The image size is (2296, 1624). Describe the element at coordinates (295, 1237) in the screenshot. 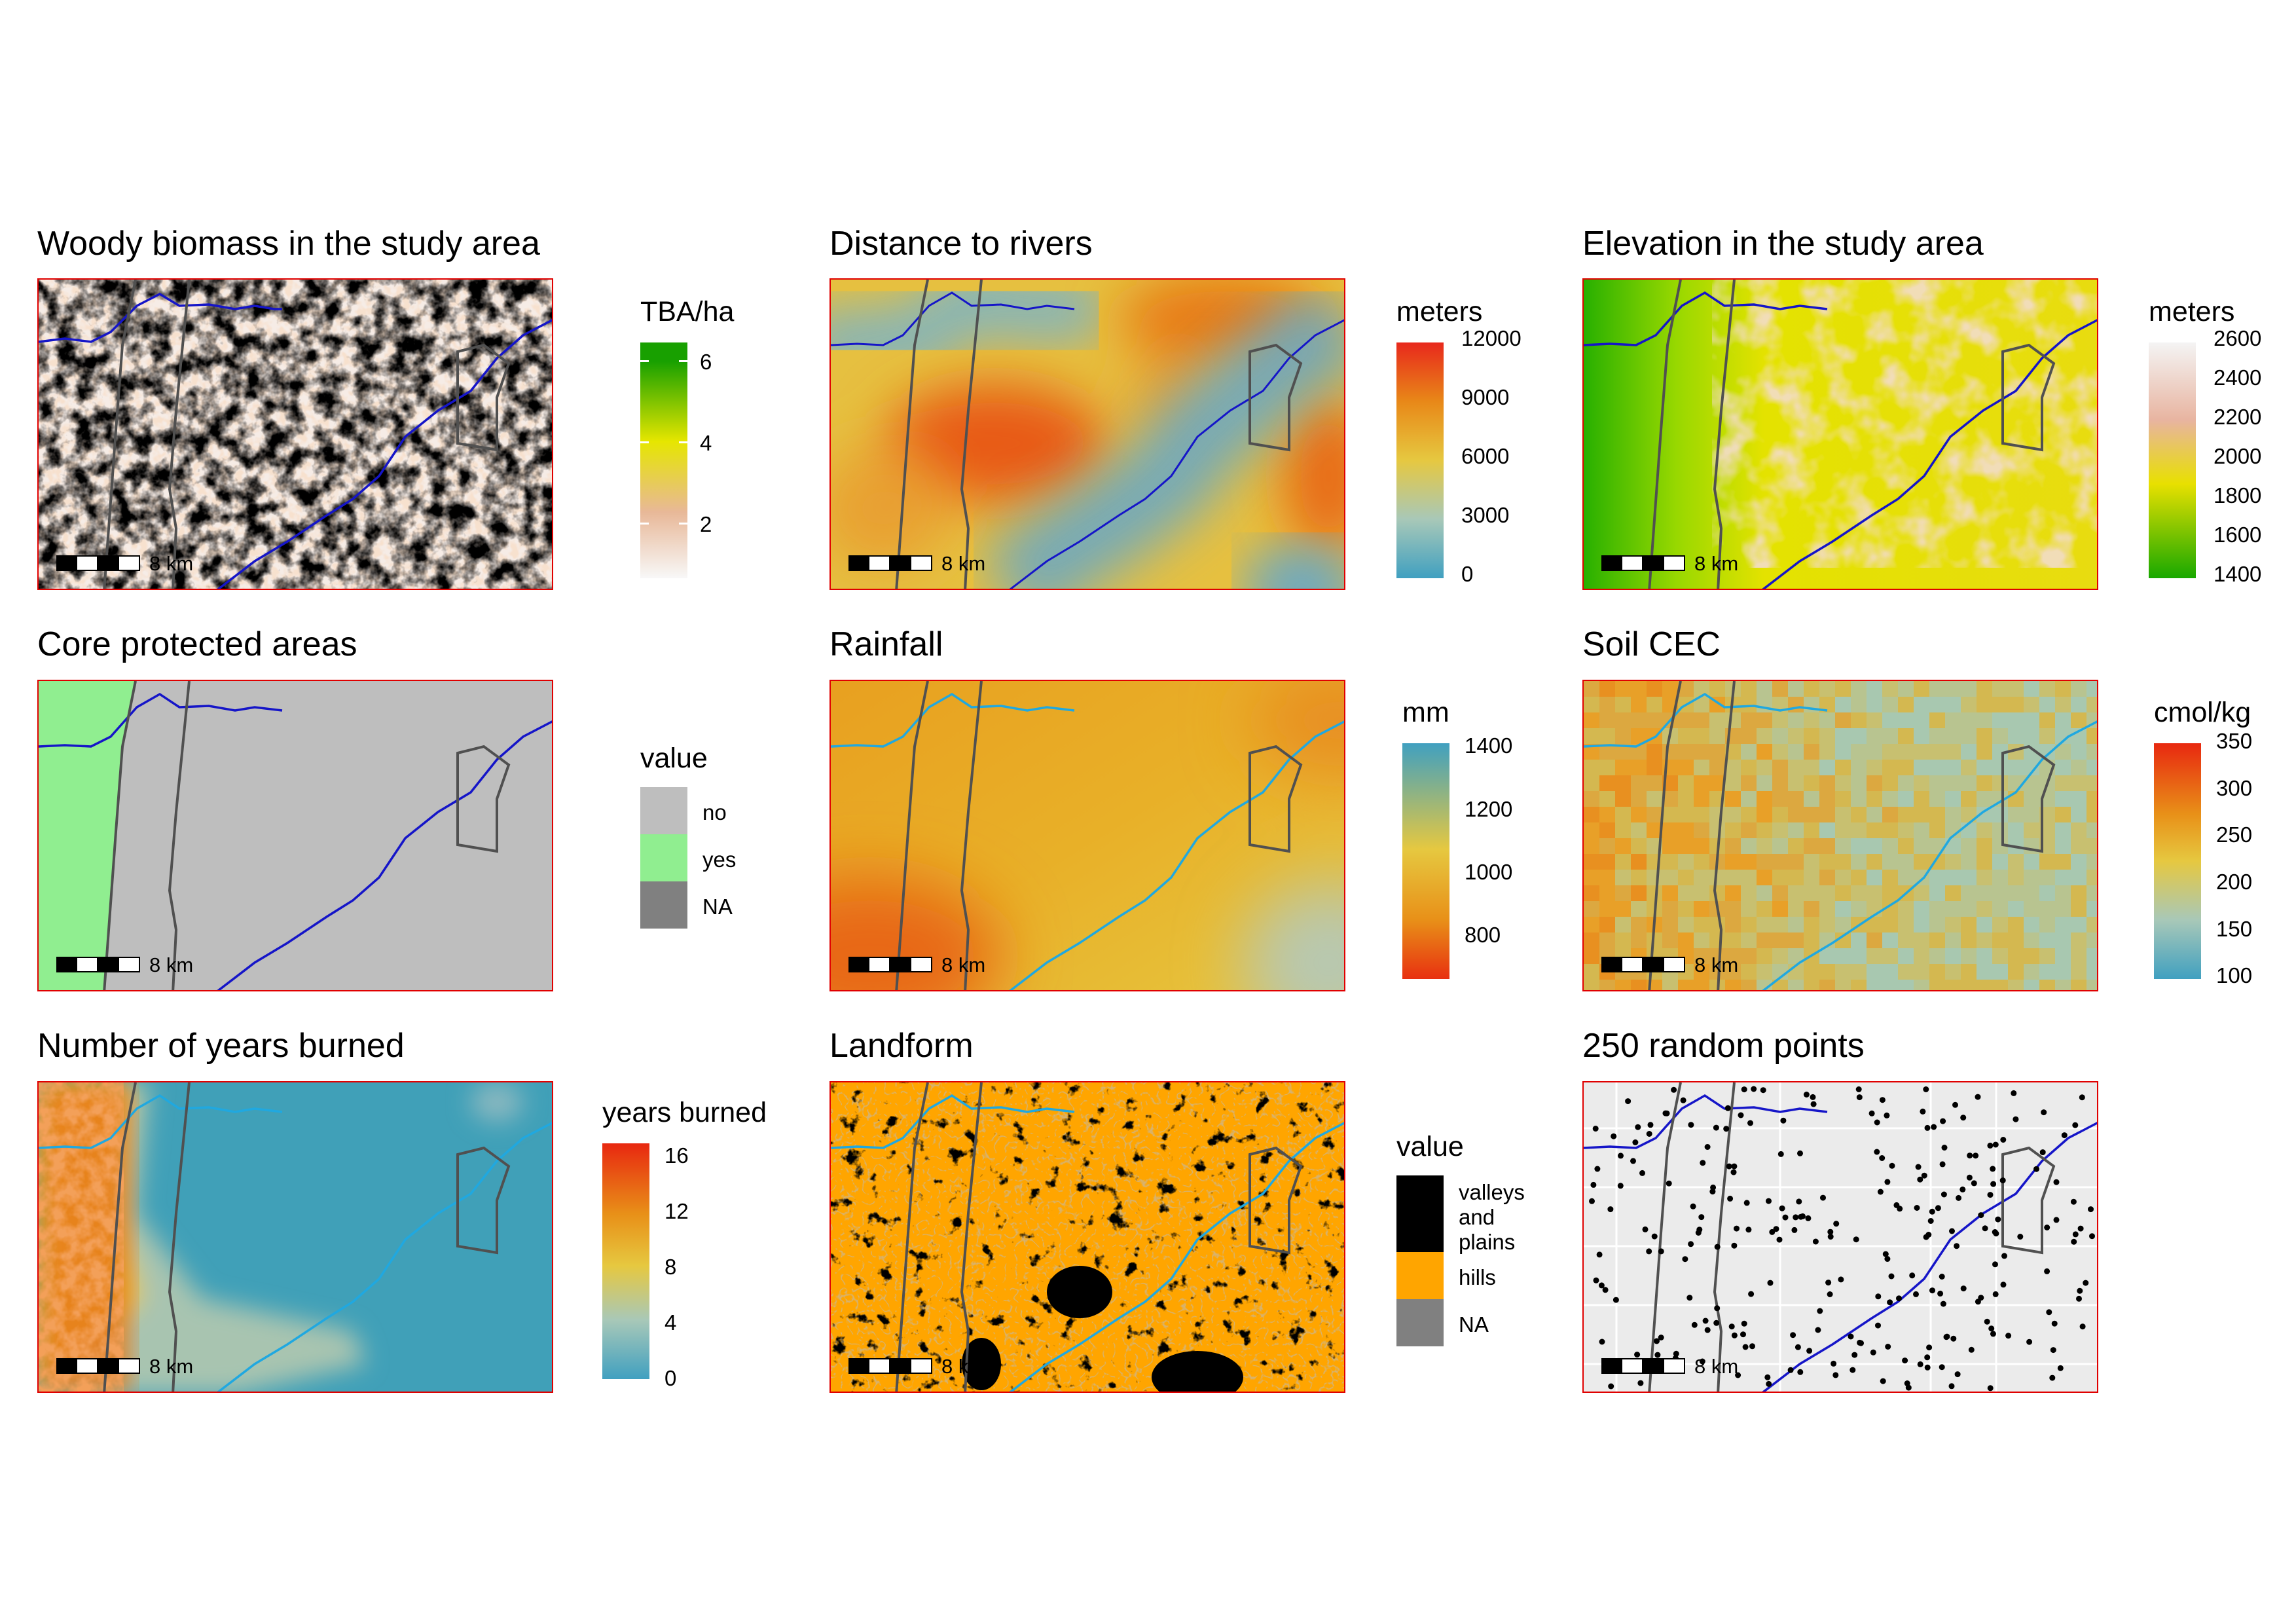

I see `map-years-burned: 8 km` at that location.